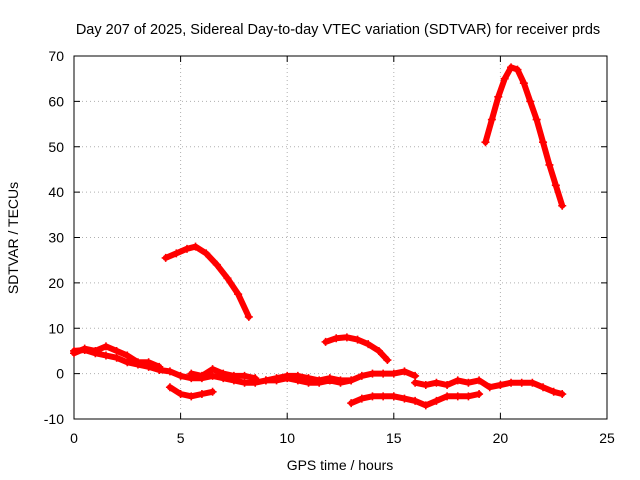 The height and width of the screenshot is (480, 640). What do you see at coordinates (56, 101) in the screenshot?
I see `y-tick-label: 60` at bounding box center [56, 101].